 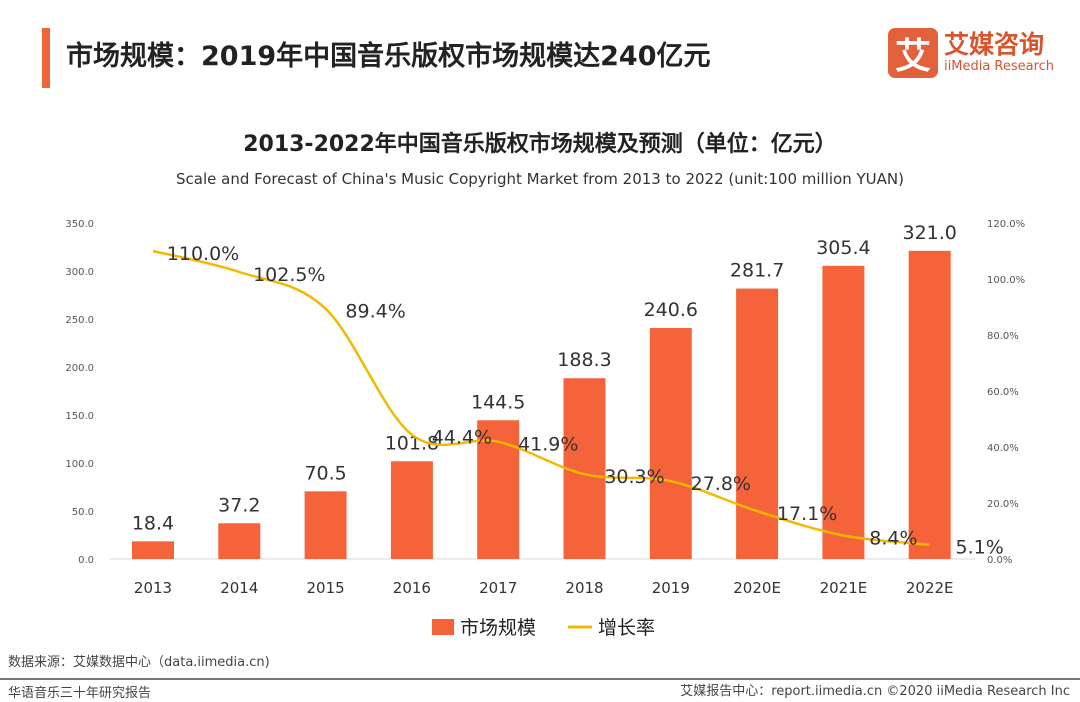 I want to click on bar-value-label: 18.4, so click(x=153, y=523).